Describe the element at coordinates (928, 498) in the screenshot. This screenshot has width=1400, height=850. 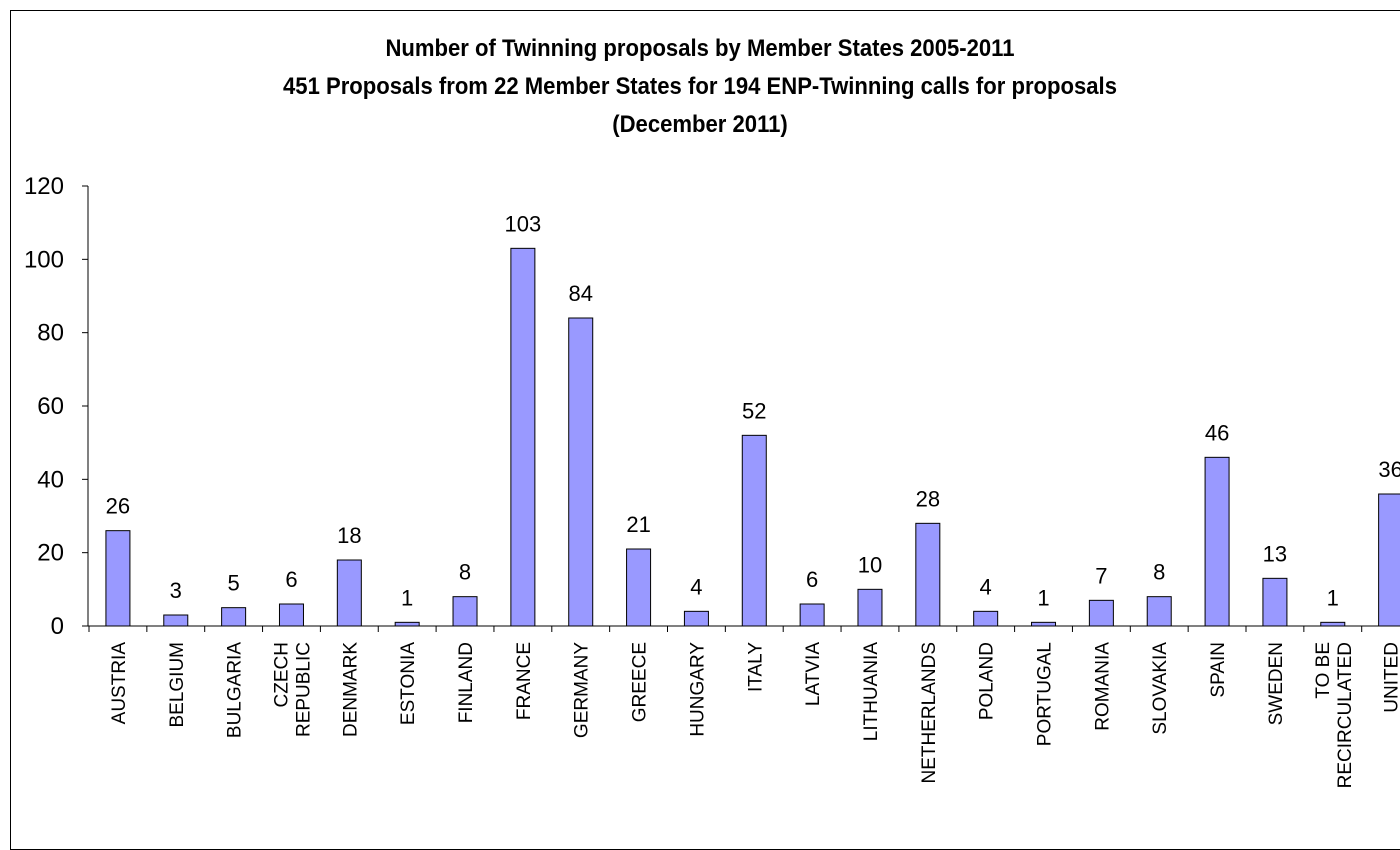
I see `data-label: 28` at that location.